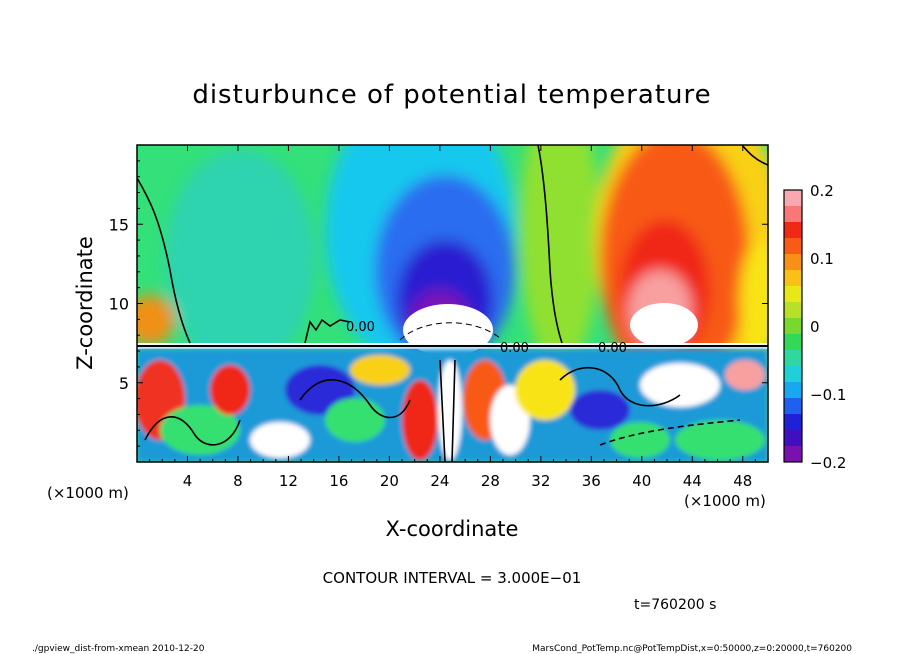 This screenshot has height=654, width=904. What do you see at coordinates (451, 95) in the screenshot?
I see `chart-title: disturbunce of potential temperature` at bounding box center [451, 95].